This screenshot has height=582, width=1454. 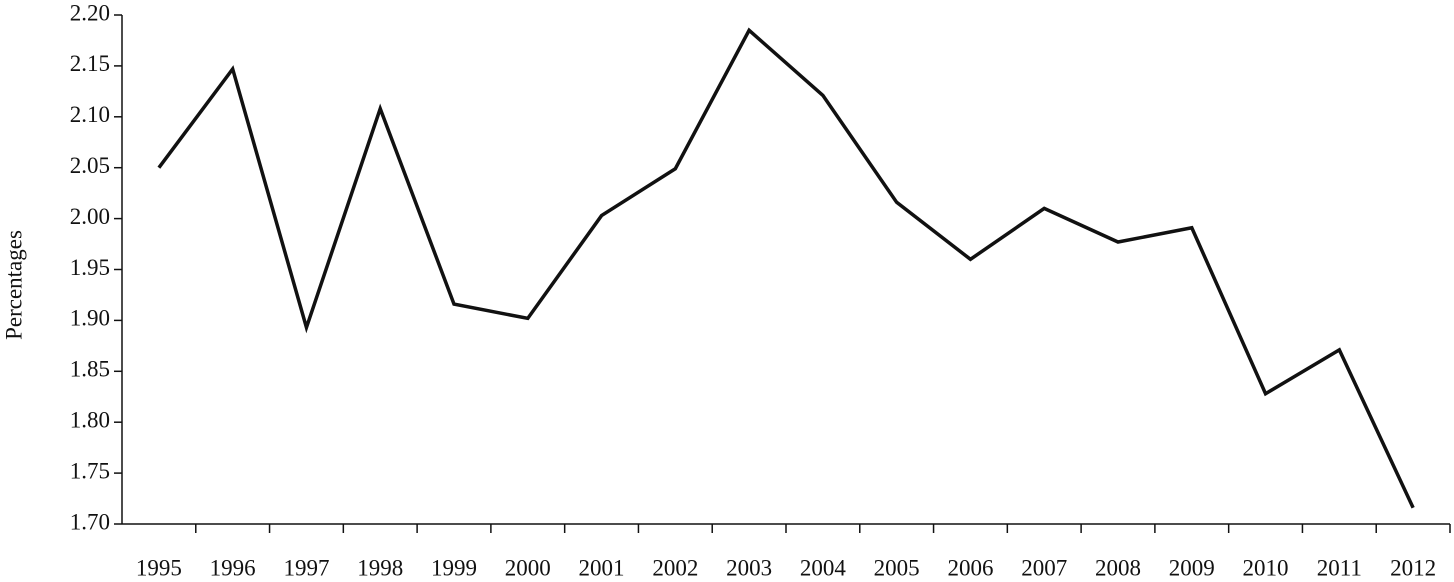 I want to click on y-tick-label: 2.15, so click(x=90, y=63).